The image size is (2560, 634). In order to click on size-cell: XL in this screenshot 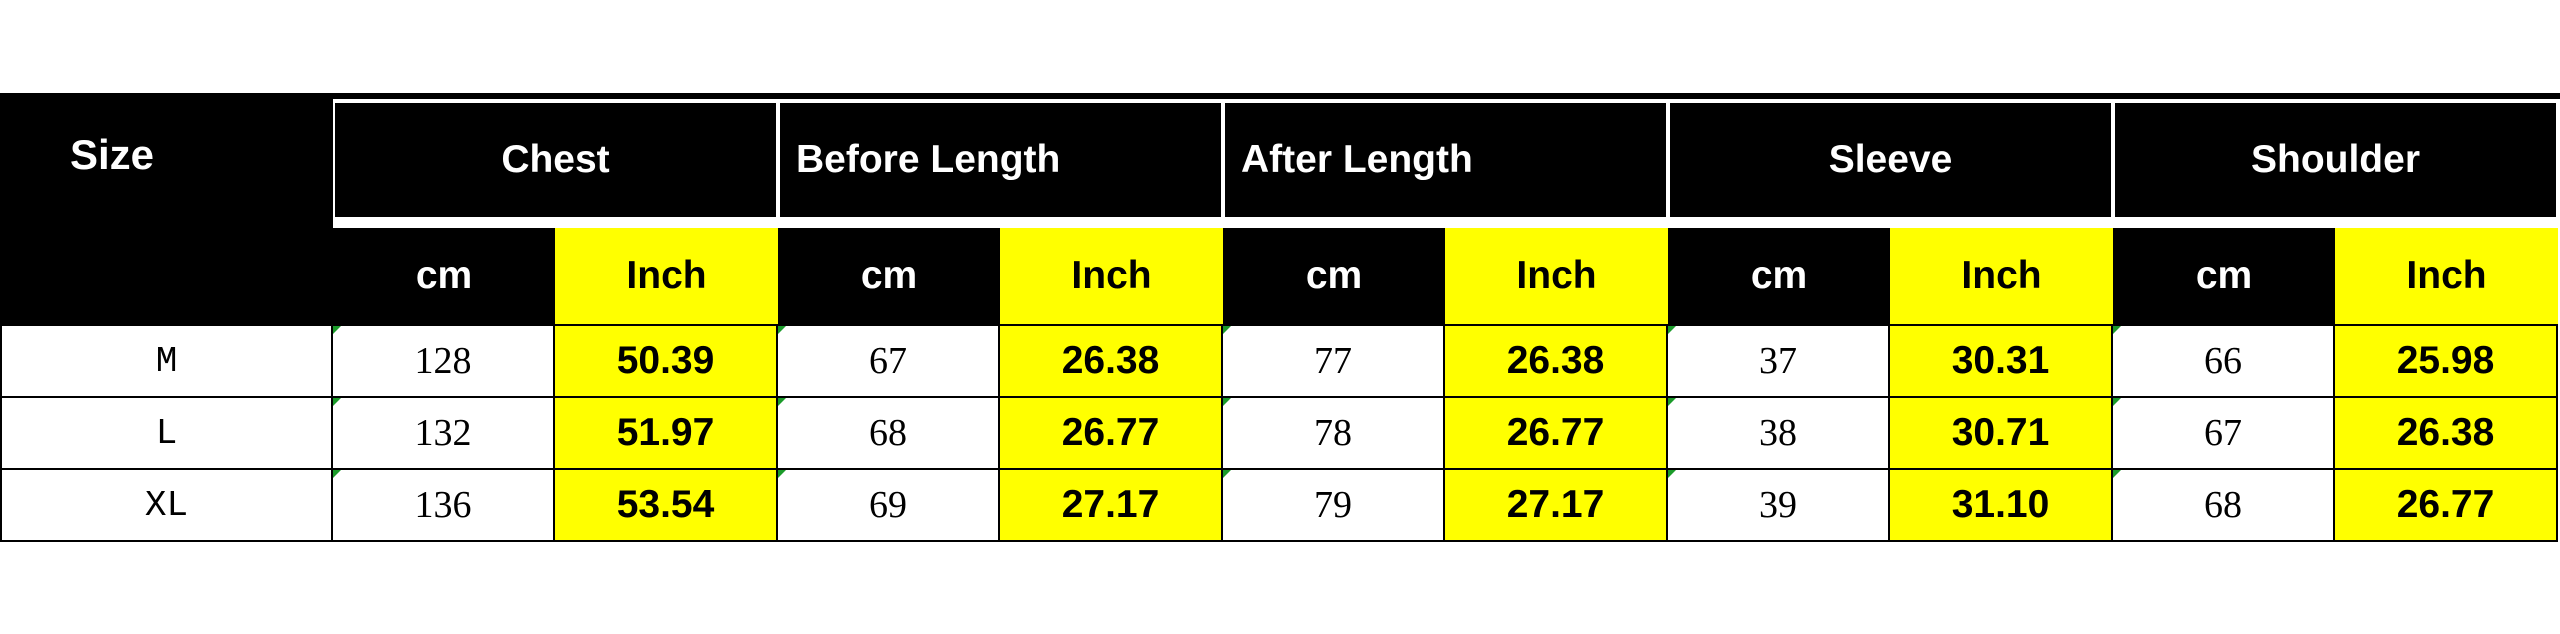, I will do `click(166, 505)`.